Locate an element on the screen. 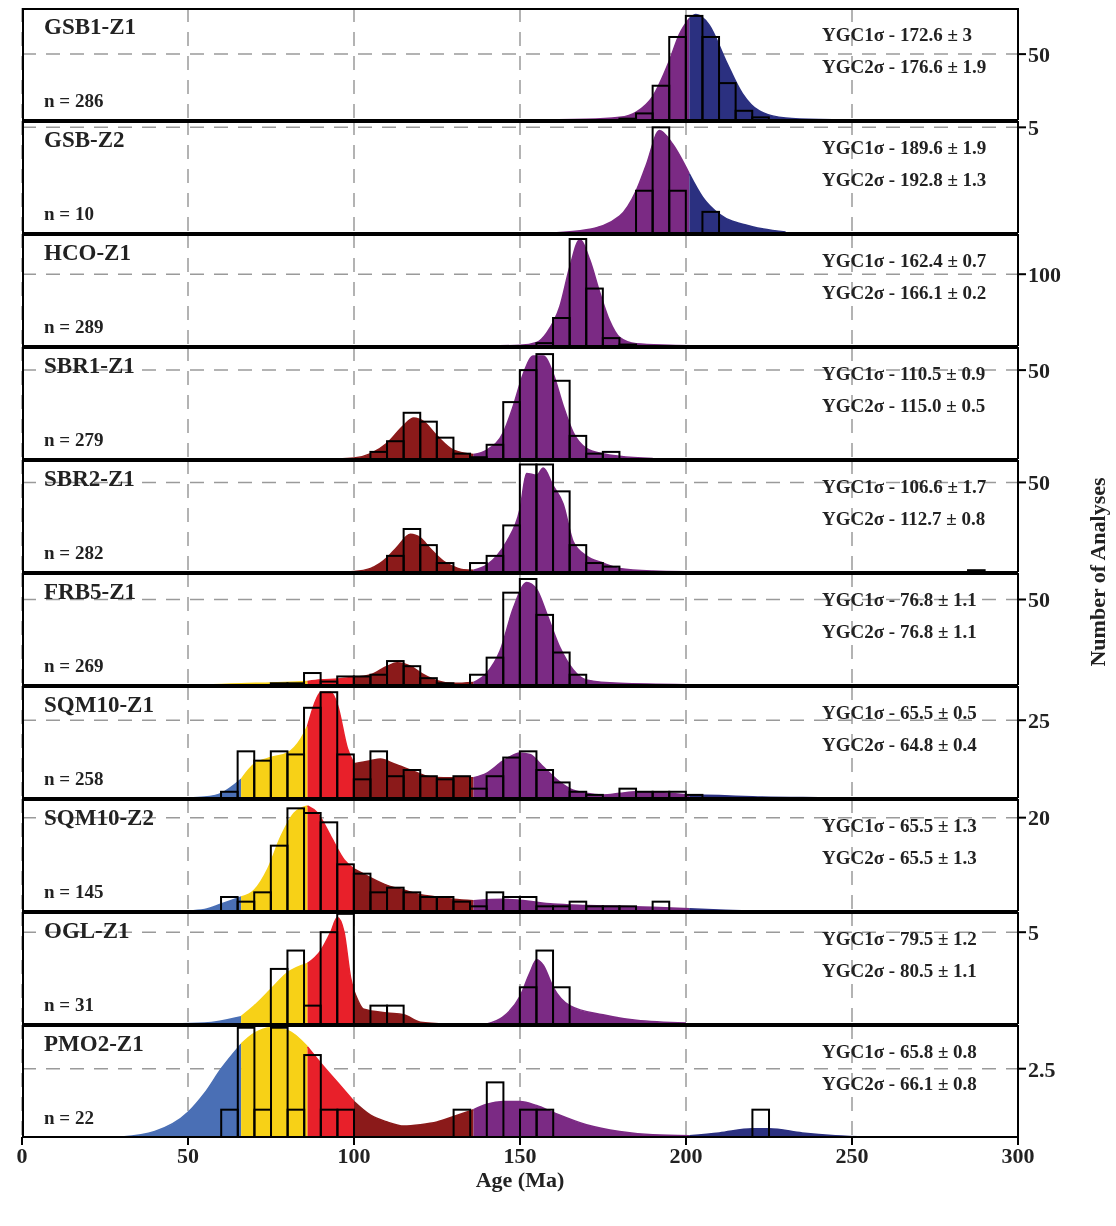 The width and height of the screenshot is (1116, 1226). annotation: n = 279 is located at coordinates (74, 440).